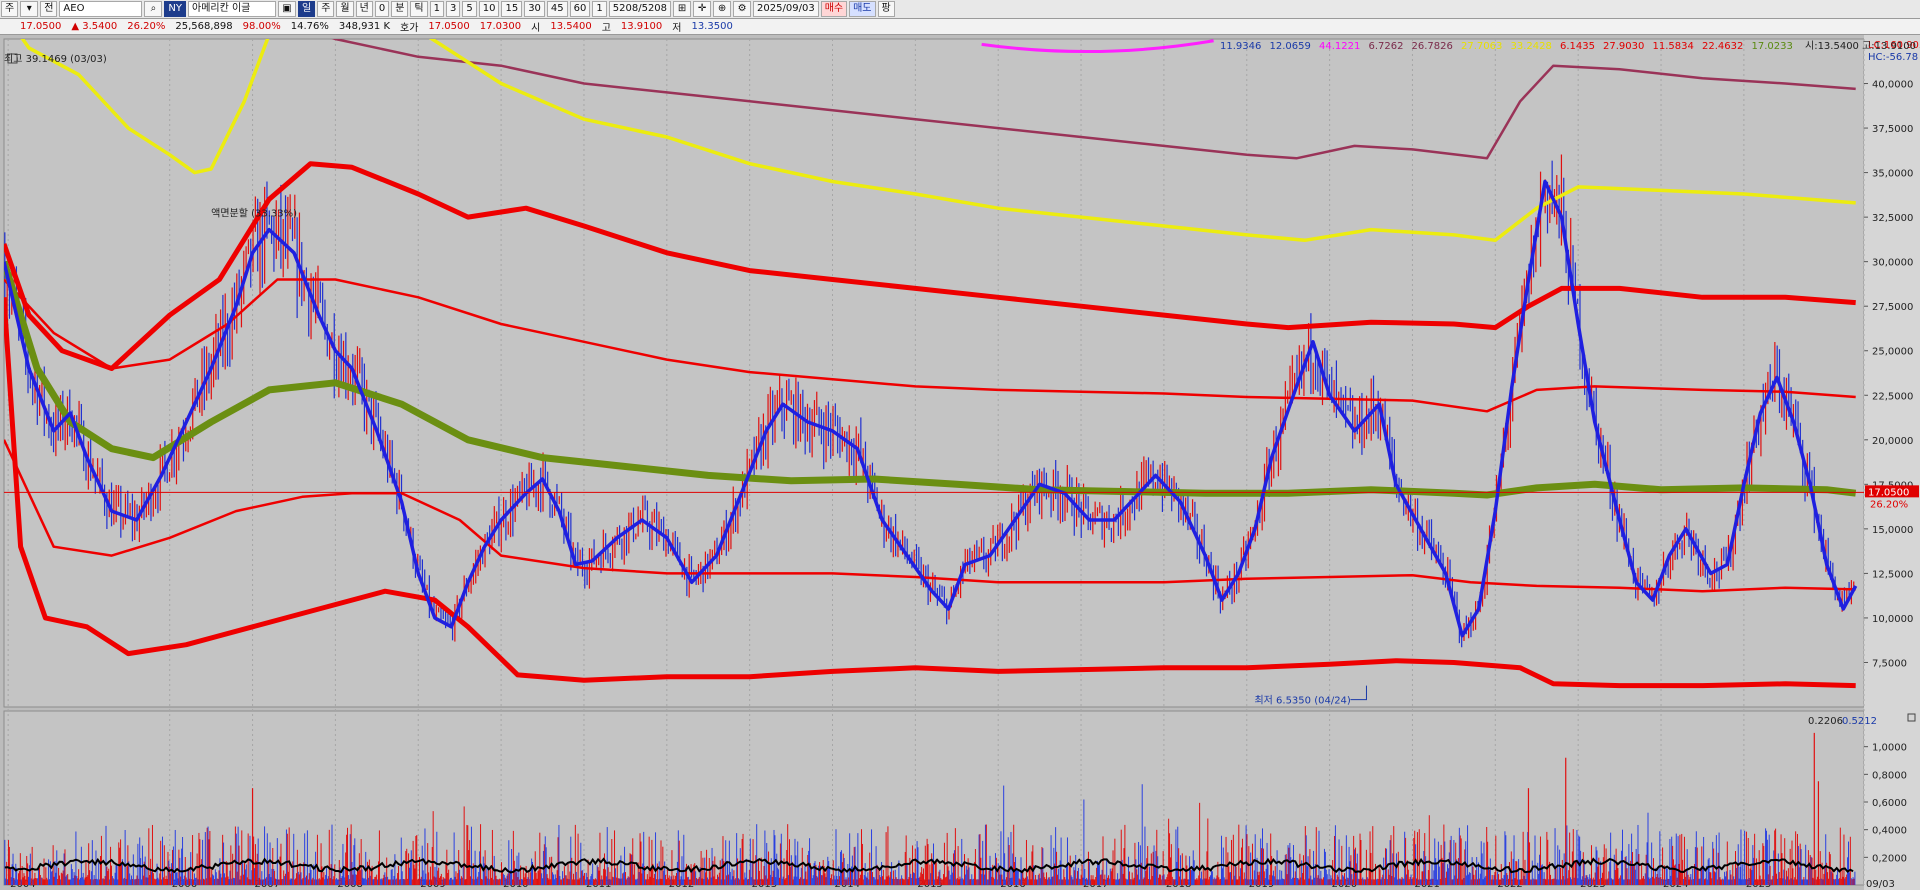 This screenshot has height=890, width=1920. Describe the element at coordinates (175, 9) in the screenshot. I see `exchange-badge: NY` at that location.